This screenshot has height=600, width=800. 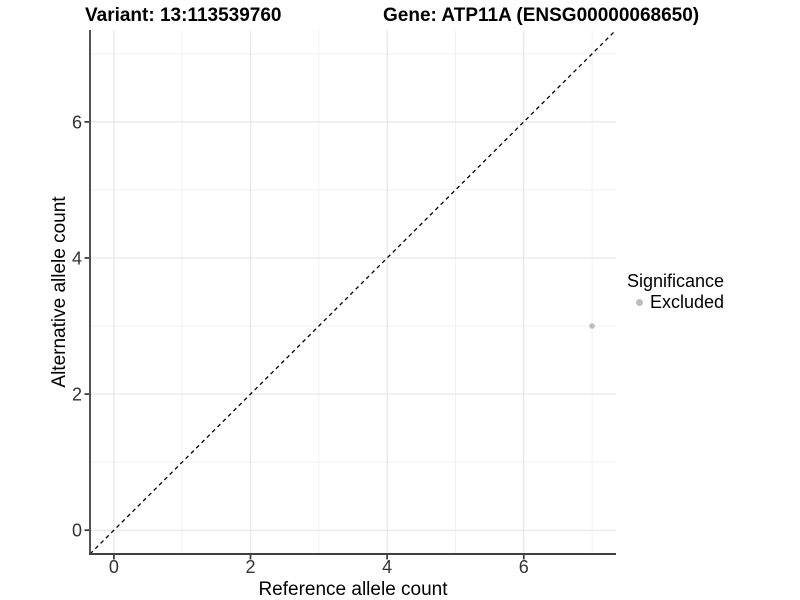 I want to click on data-point-excluded, so click(x=592, y=326).